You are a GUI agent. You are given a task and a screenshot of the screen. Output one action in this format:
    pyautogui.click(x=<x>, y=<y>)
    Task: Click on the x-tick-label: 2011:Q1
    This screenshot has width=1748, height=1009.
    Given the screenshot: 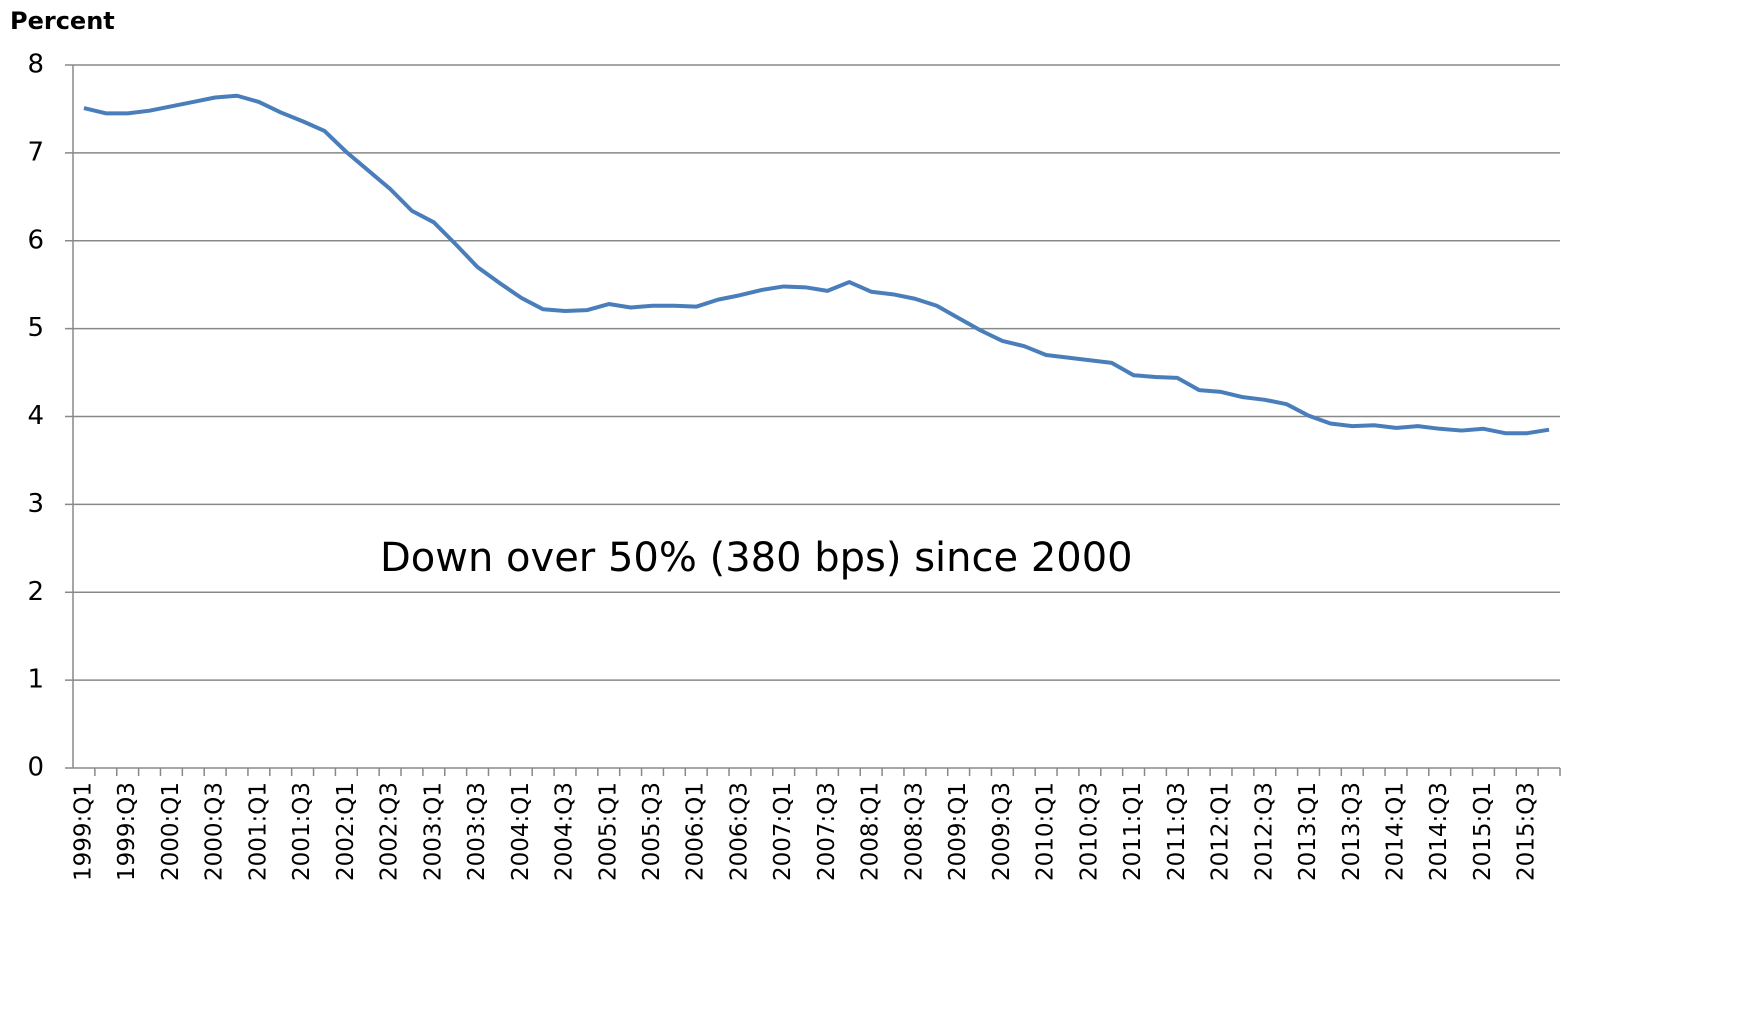 What is the action you would take?
    pyautogui.click(x=1133, y=831)
    